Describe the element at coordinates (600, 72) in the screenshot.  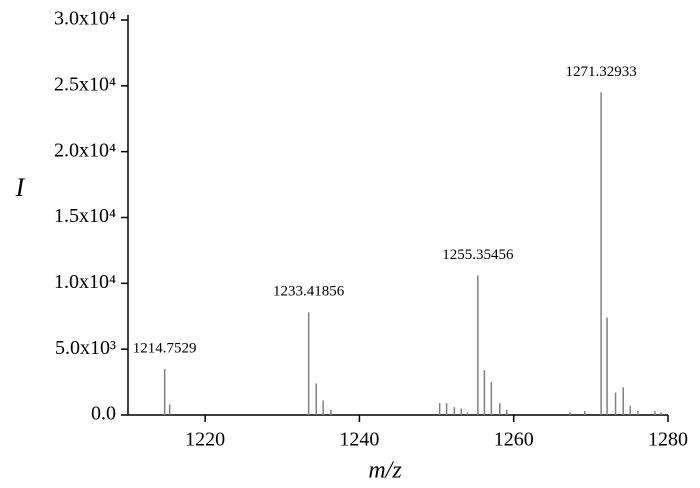
I see `peak-label: 1271.32933` at that location.